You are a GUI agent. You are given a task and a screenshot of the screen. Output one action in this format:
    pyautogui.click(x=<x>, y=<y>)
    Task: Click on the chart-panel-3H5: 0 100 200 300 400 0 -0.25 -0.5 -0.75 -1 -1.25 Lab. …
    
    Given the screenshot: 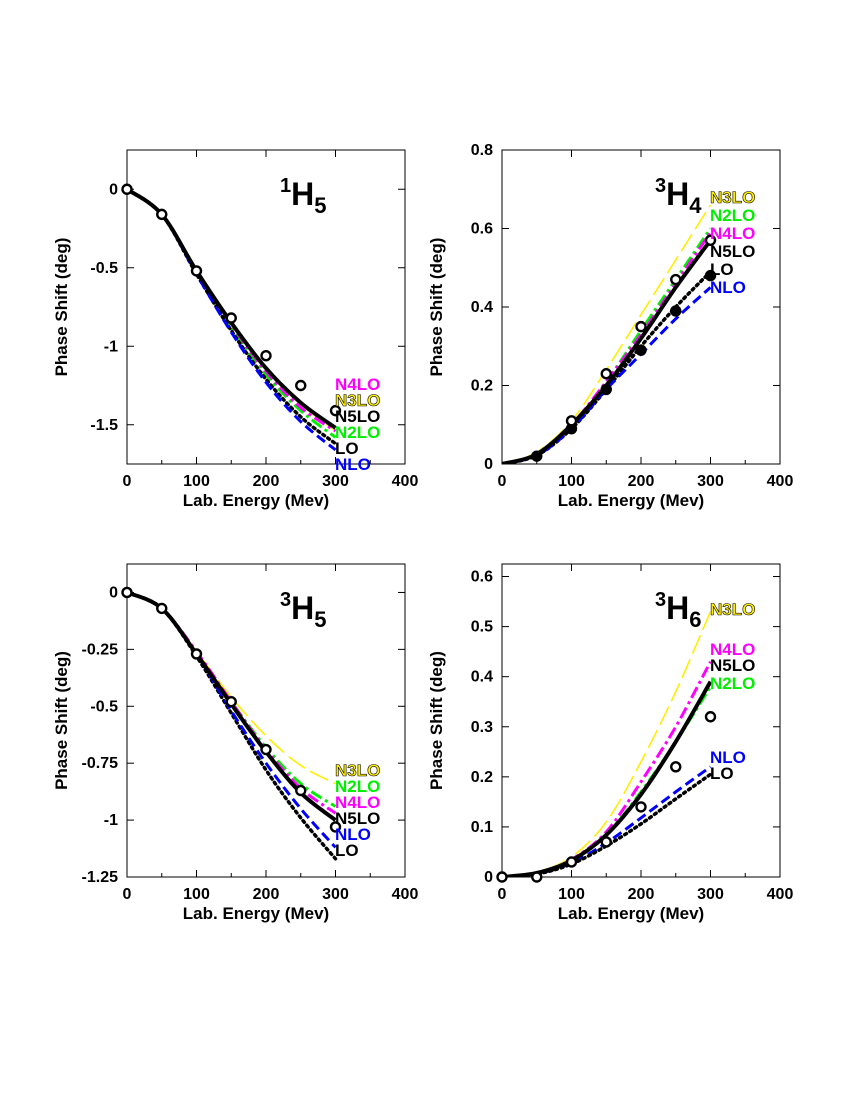 What is the action you would take?
    pyautogui.click(x=235, y=743)
    